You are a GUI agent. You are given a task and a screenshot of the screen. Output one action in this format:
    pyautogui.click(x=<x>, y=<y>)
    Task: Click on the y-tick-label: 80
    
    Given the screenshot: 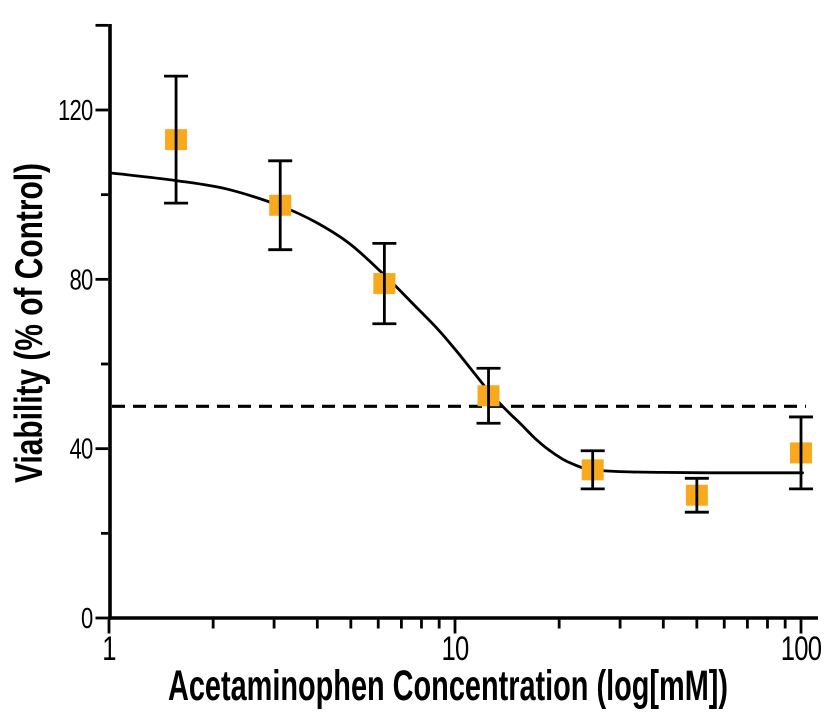 What is the action you would take?
    pyautogui.click(x=81, y=280)
    